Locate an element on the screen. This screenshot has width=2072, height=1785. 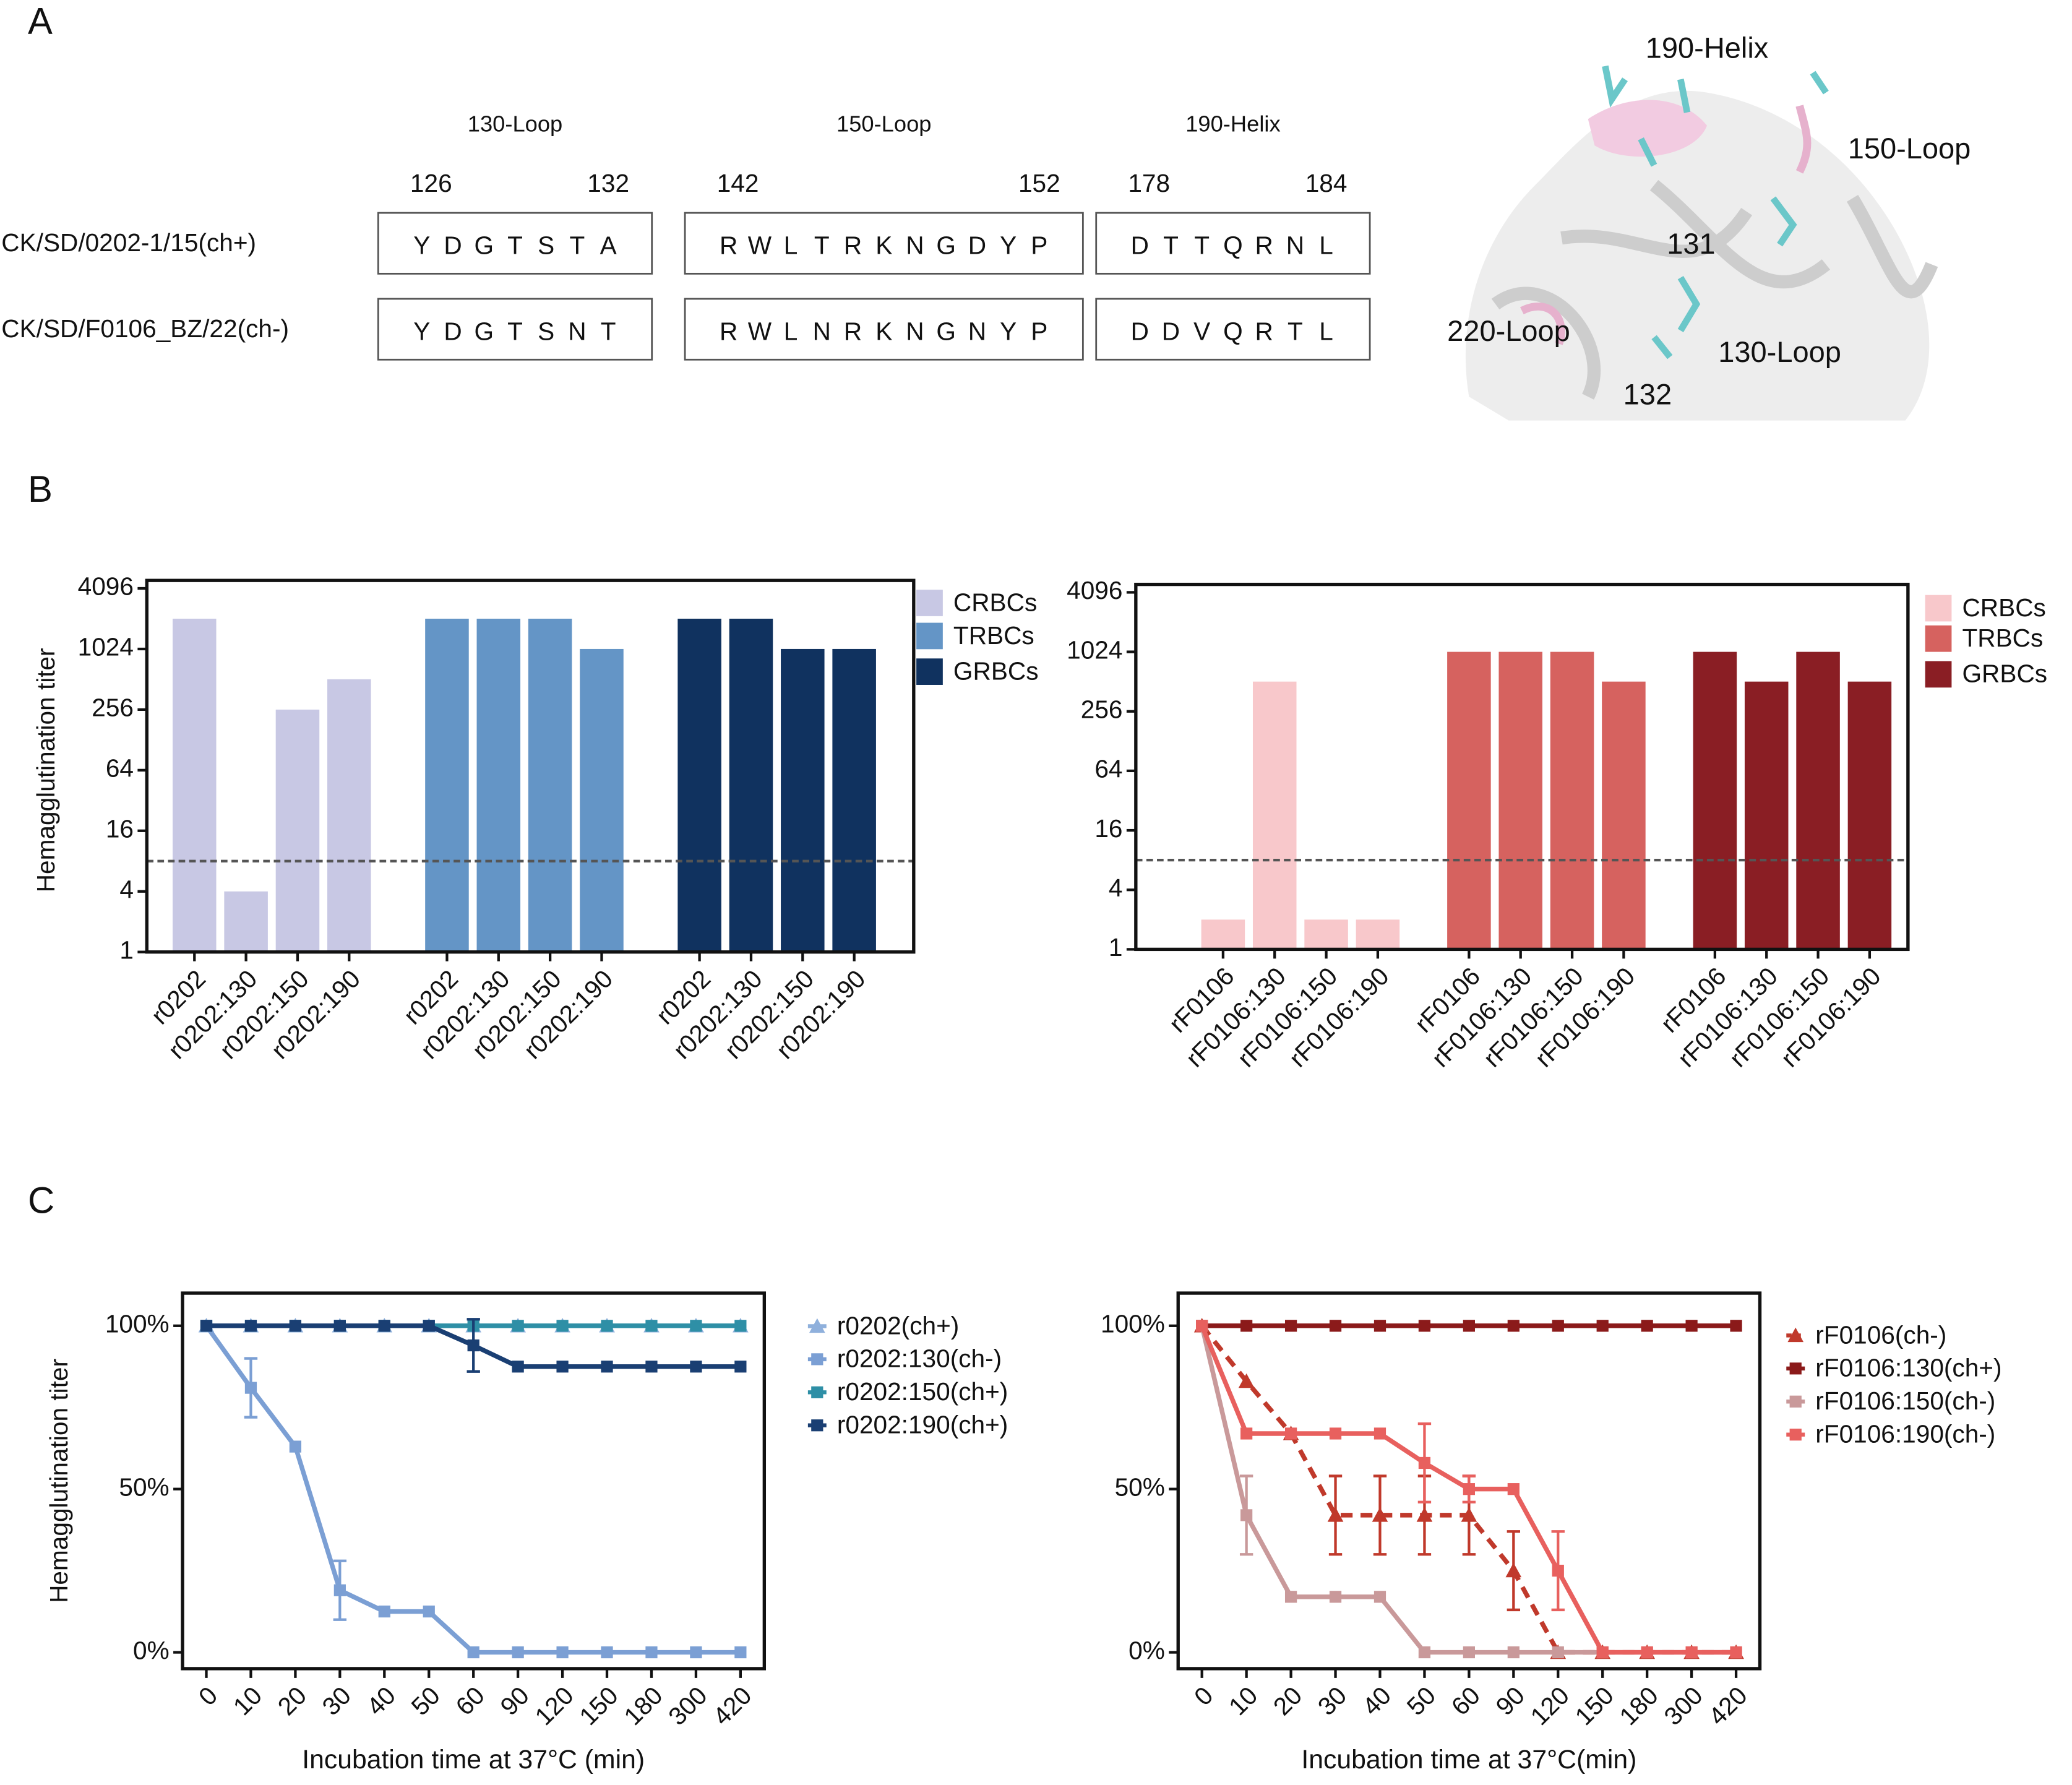
x-tick-label: 30 is located at coordinates (1332, 1701).